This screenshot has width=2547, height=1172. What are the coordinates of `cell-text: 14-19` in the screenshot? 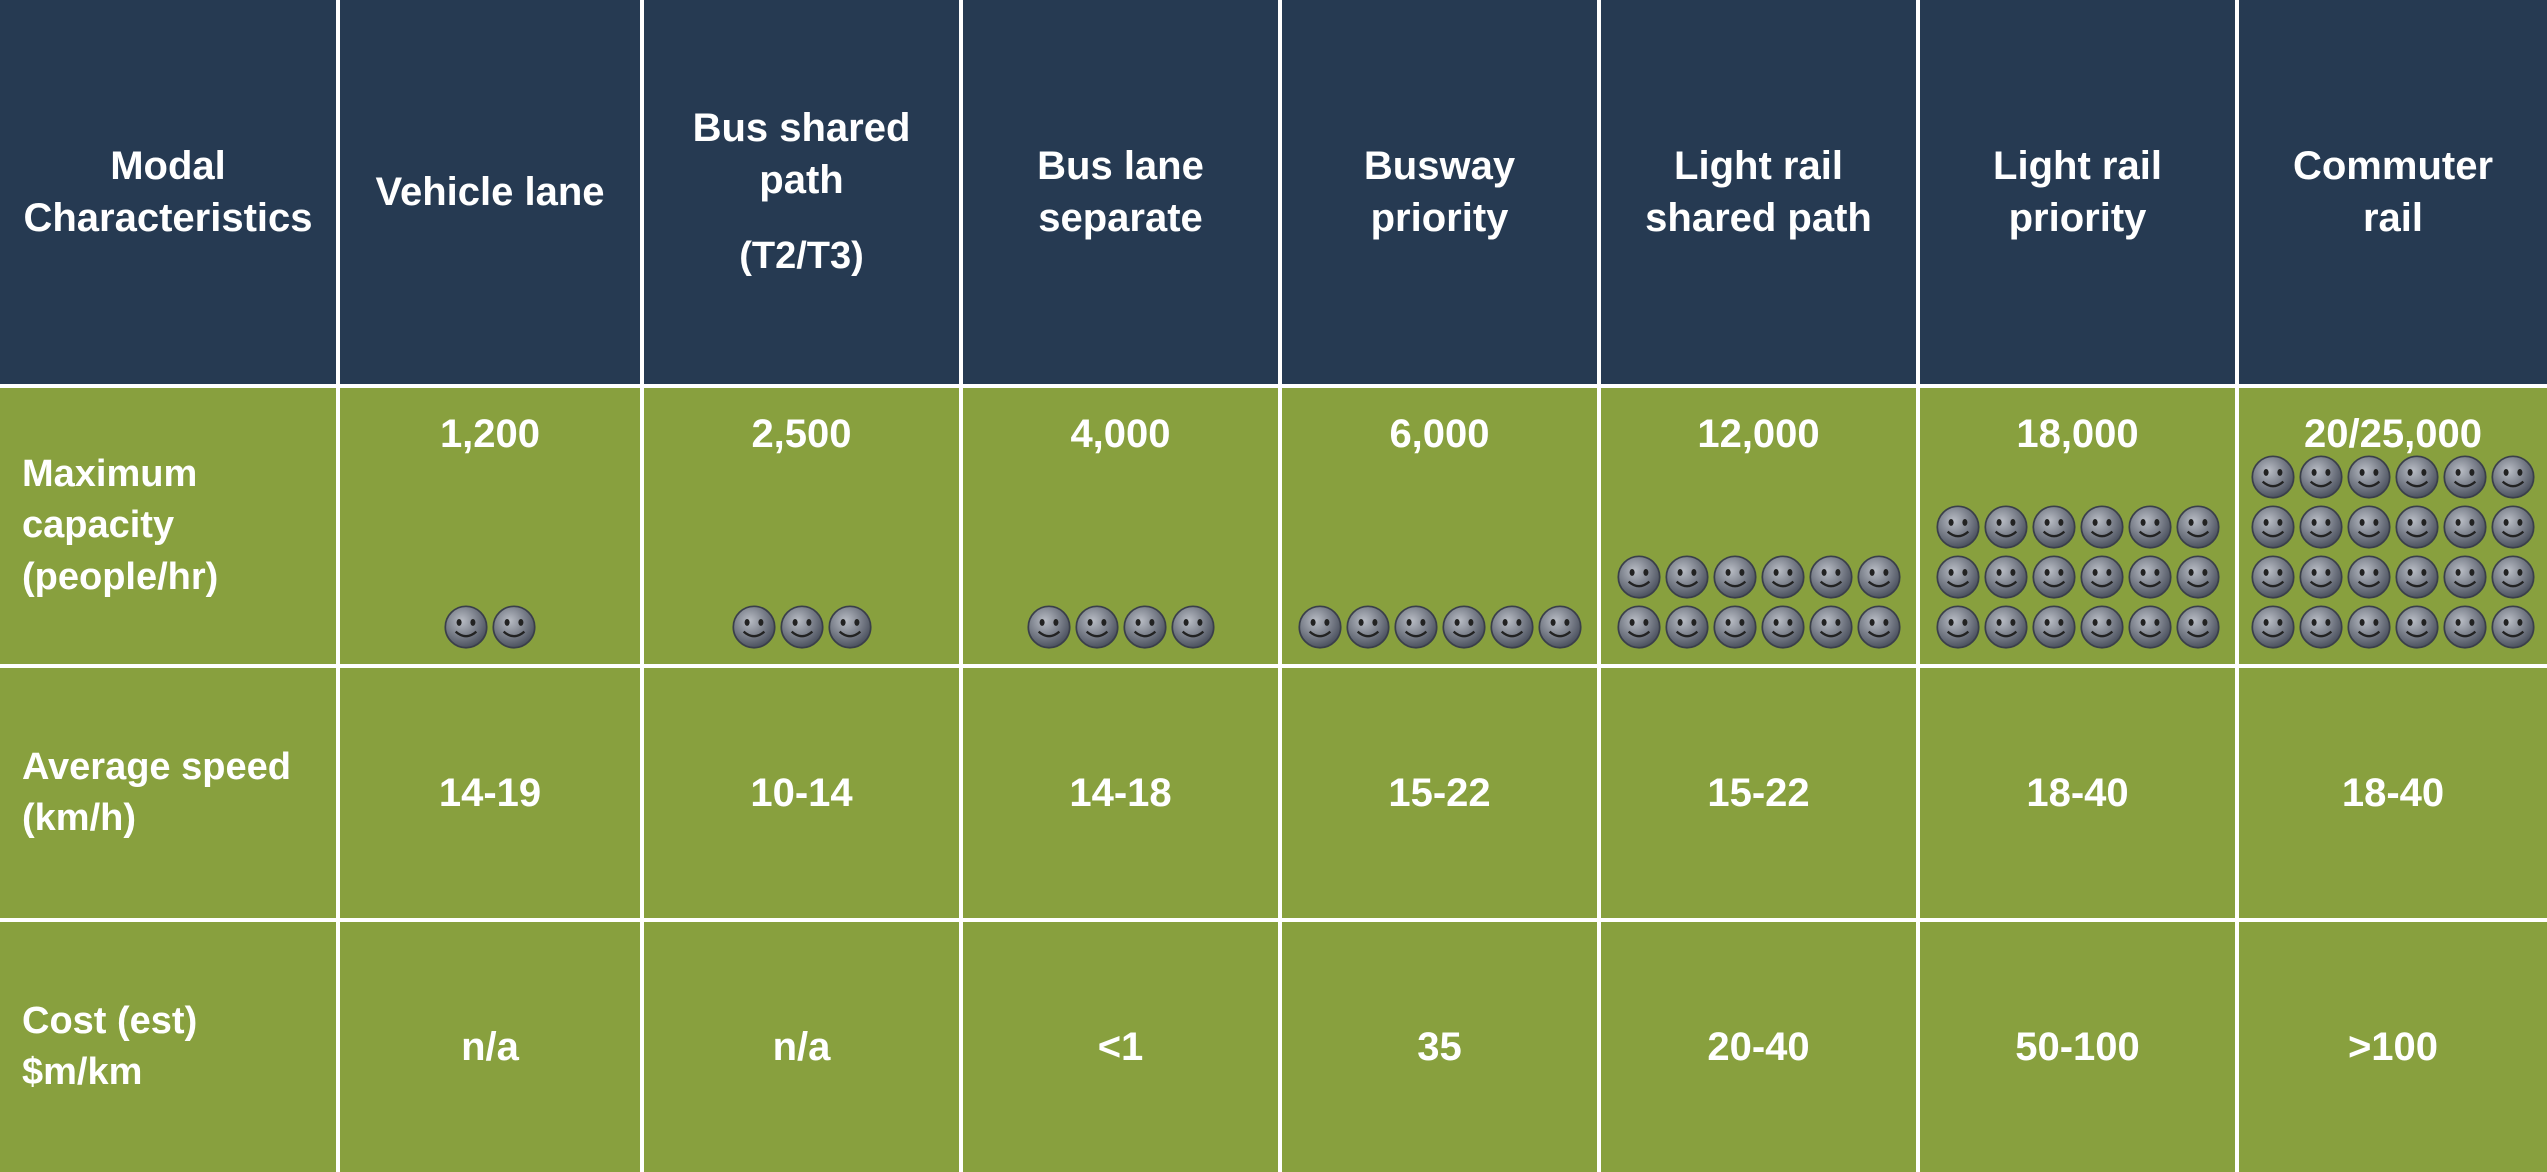 It's located at (490, 793).